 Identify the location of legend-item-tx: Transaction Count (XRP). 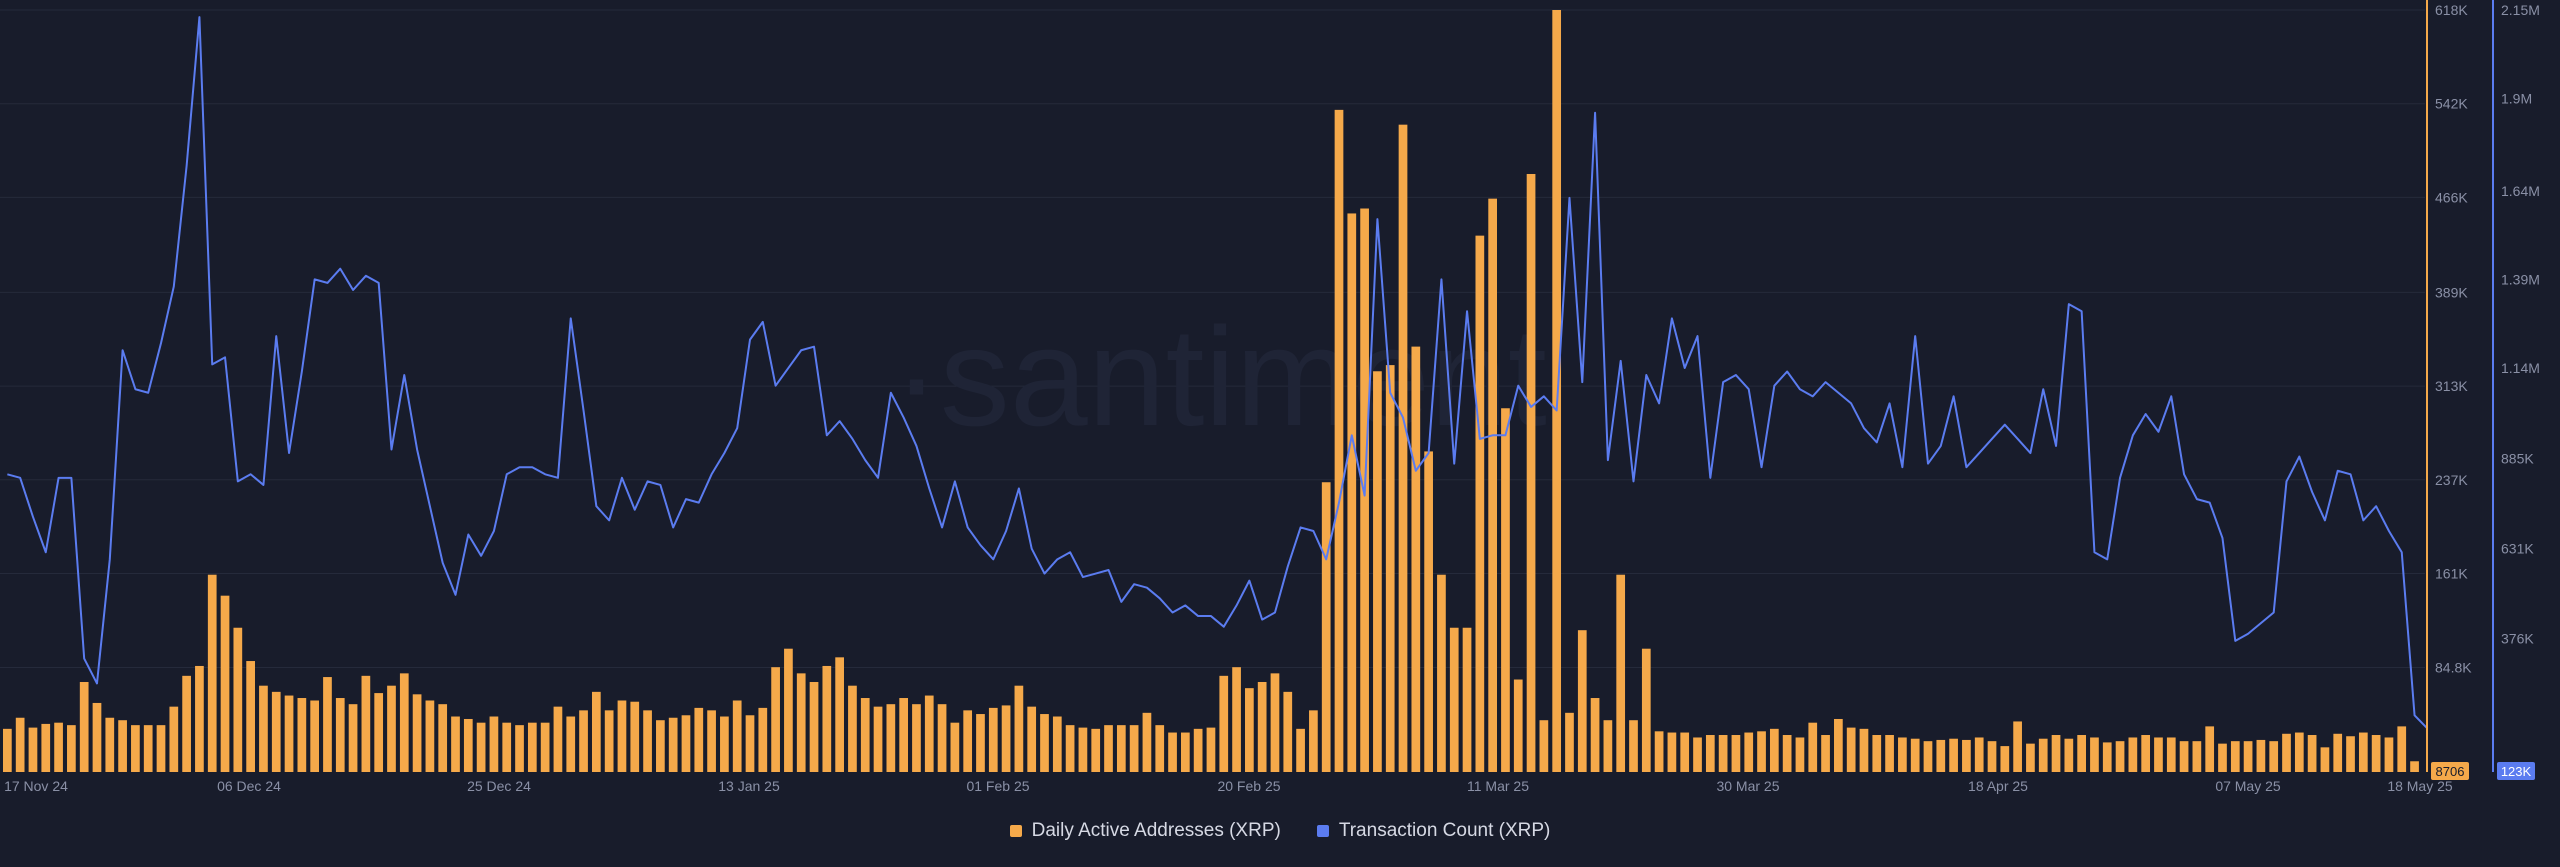
(1433, 831).